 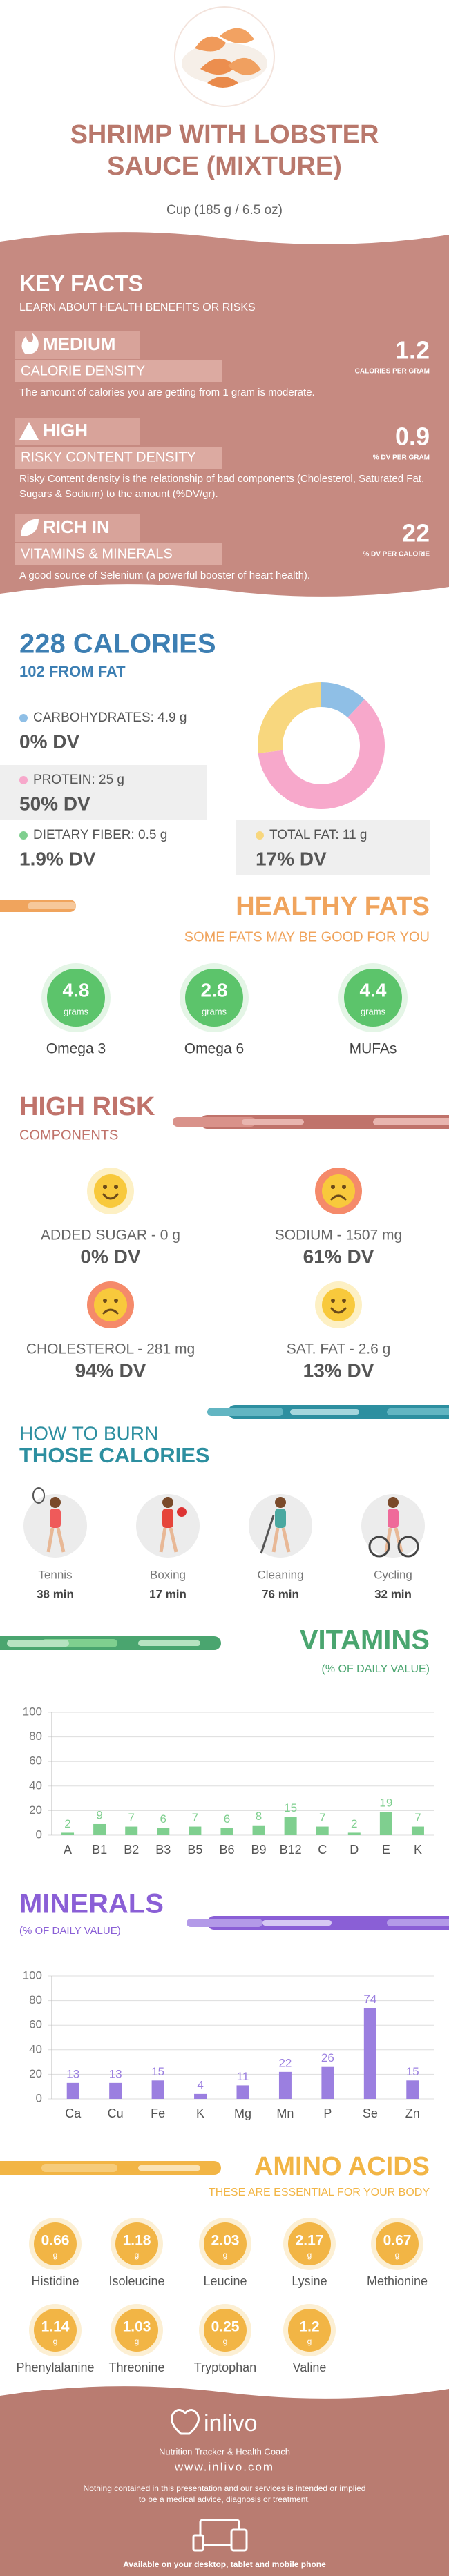 I want to click on y-tick-label: 20, so click(x=35, y=1810).